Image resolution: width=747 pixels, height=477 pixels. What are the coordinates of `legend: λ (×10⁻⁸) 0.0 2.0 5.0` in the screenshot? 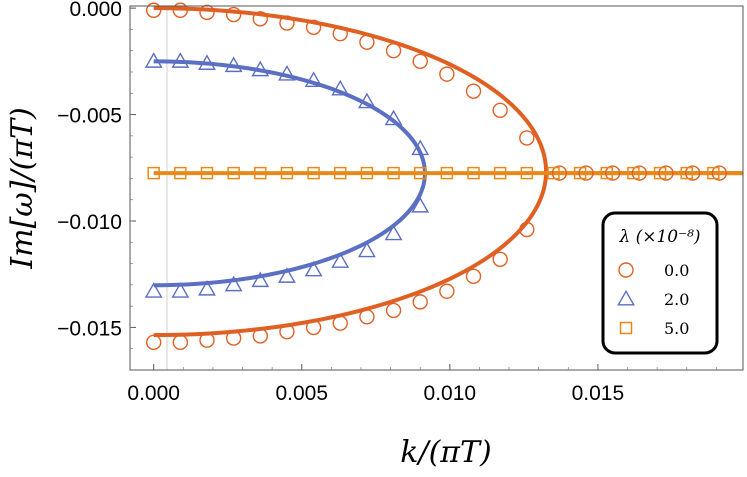 It's located at (660, 283).